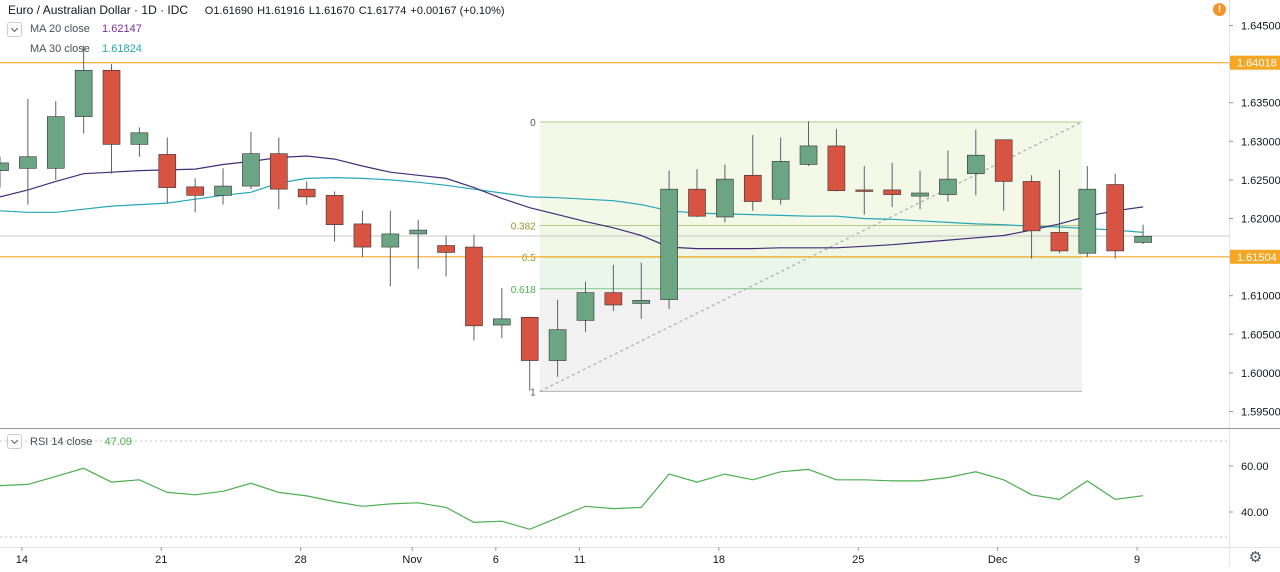 The width and height of the screenshot is (1280, 572). What do you see at coordinates (412, 560) in the screenshot?
I see `time-tick-label: Nov` at bounding box center [412, 560].